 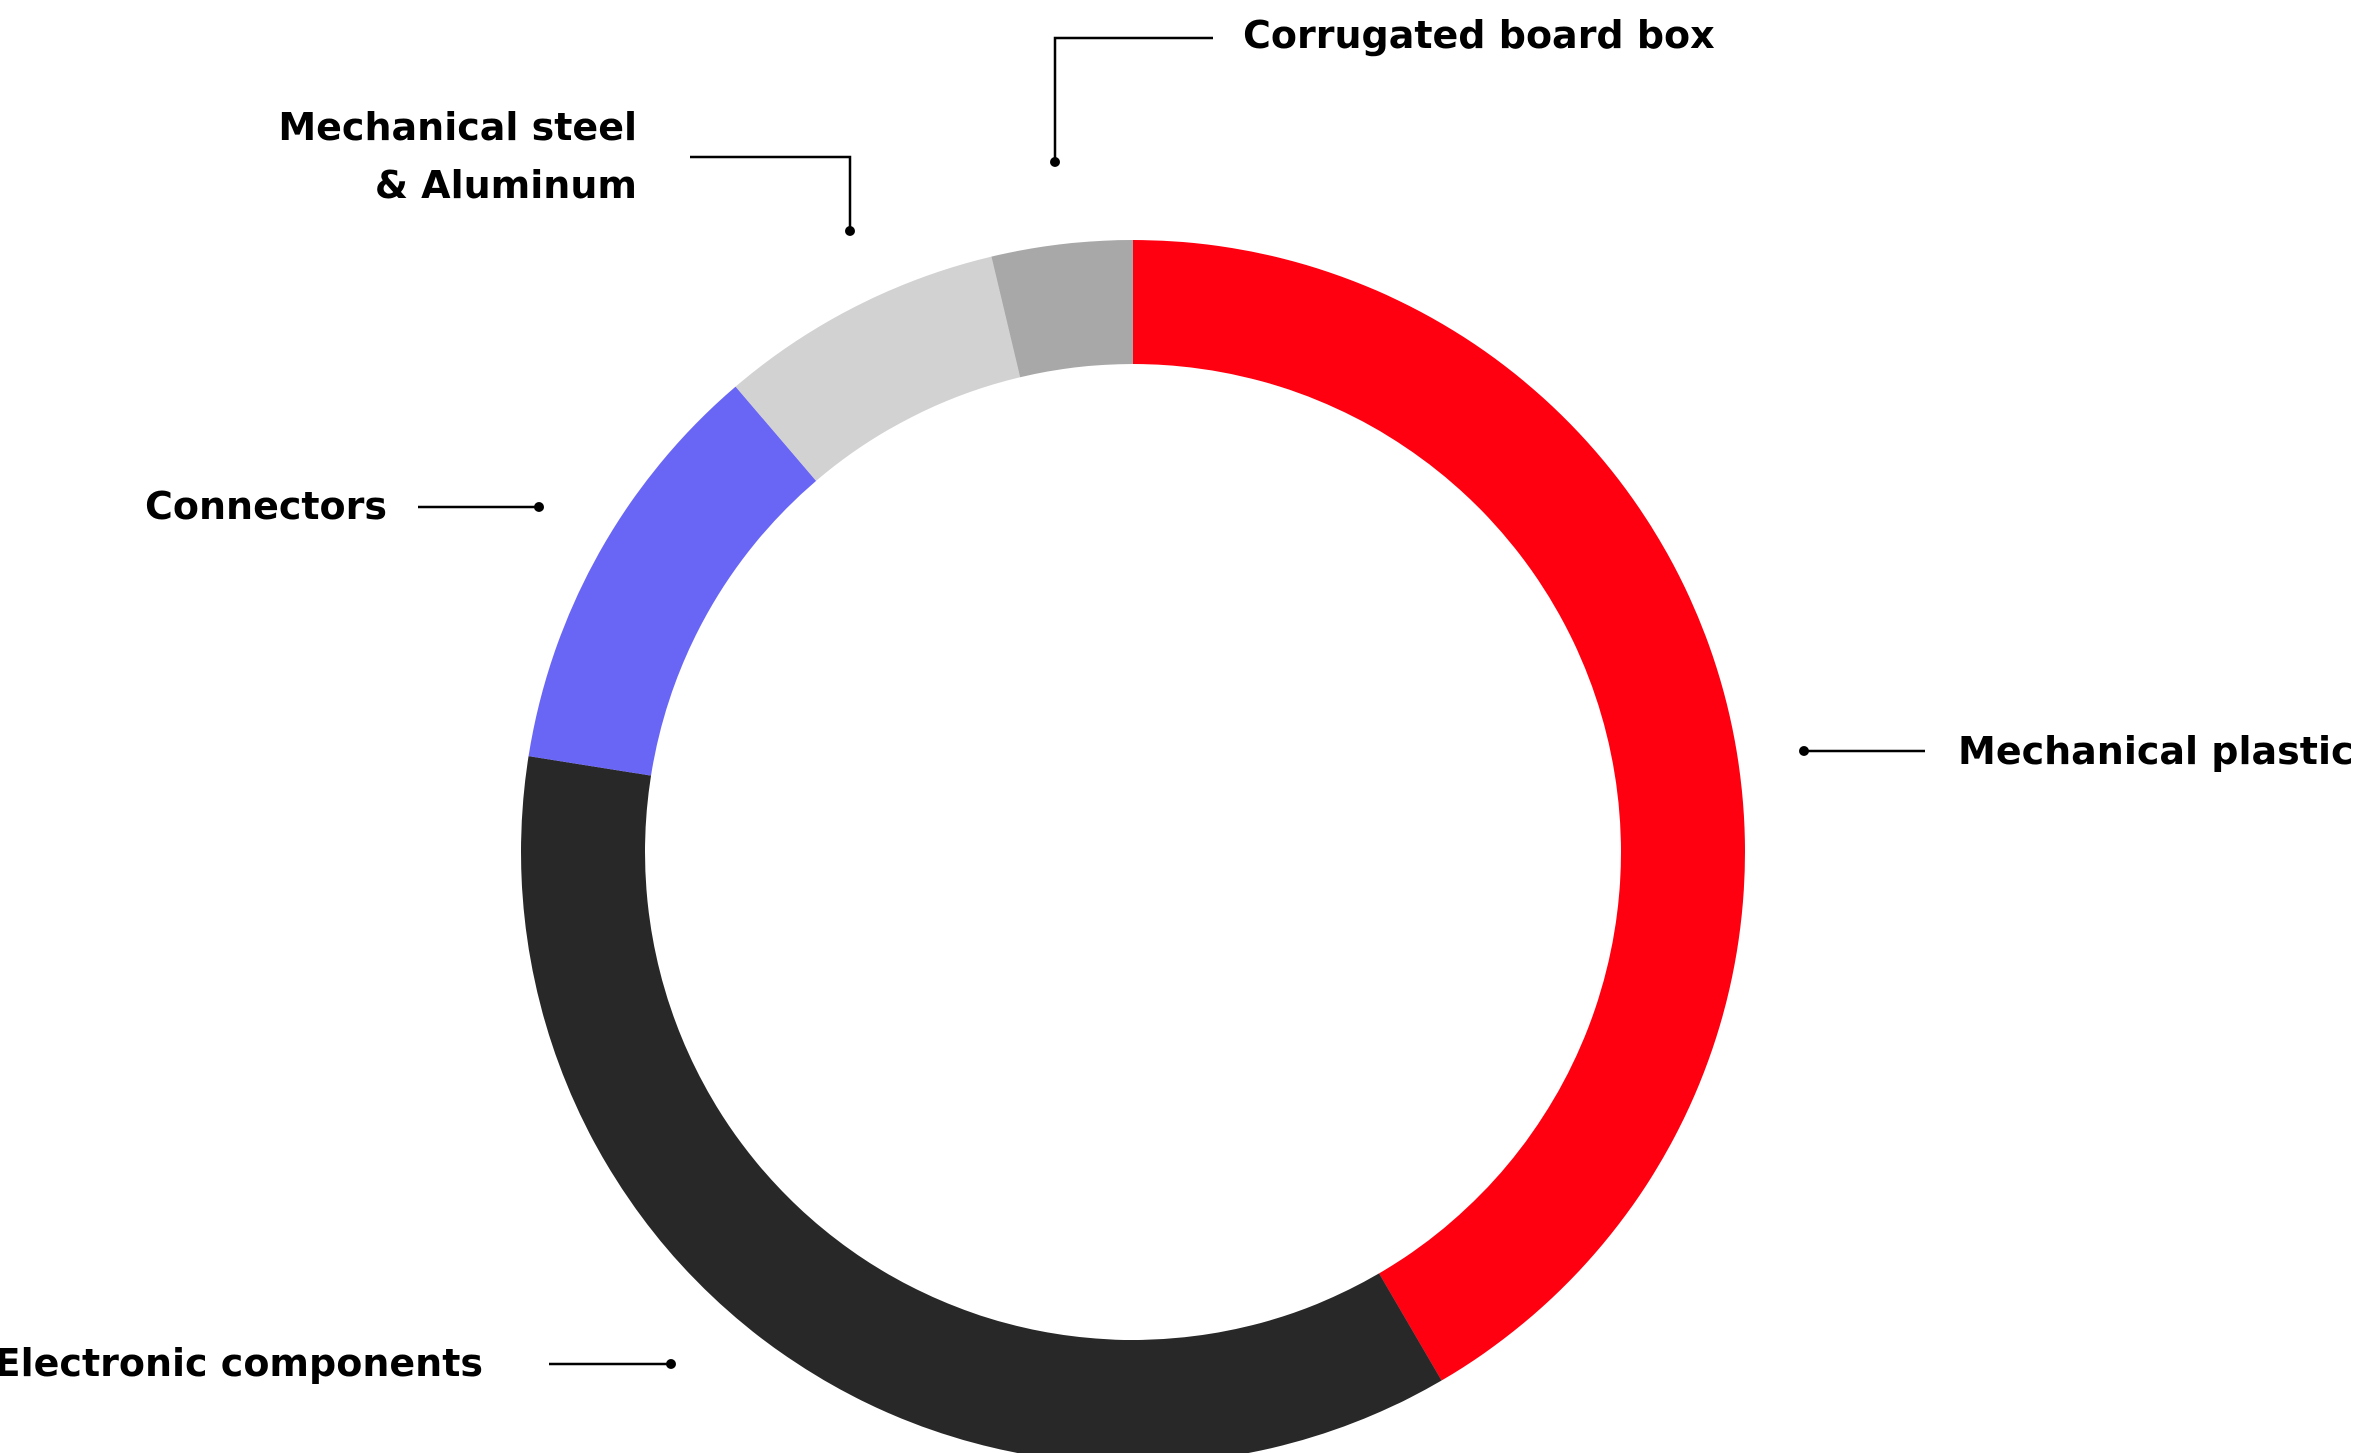 I want to click on leader-dot-connectors, so click(x=539, y=507).